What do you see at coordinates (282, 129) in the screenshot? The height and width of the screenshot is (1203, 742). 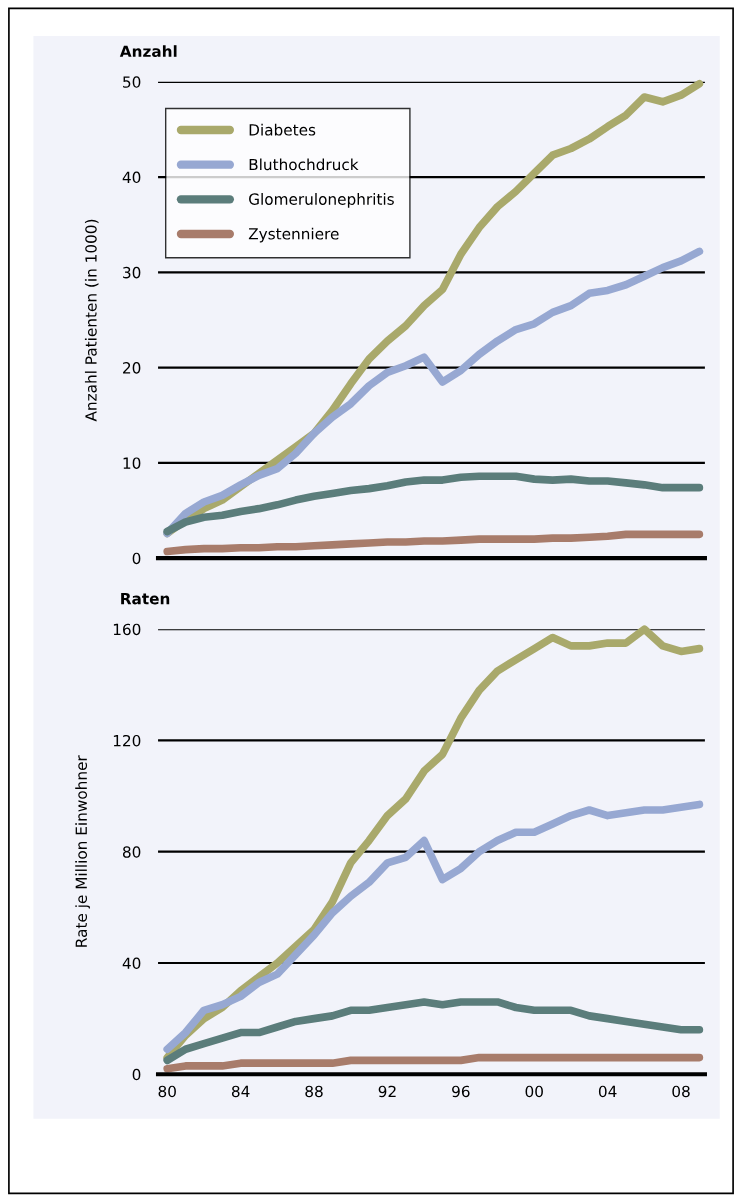 I see `legend-label: Diabetes` at bounding box center [282, 129].